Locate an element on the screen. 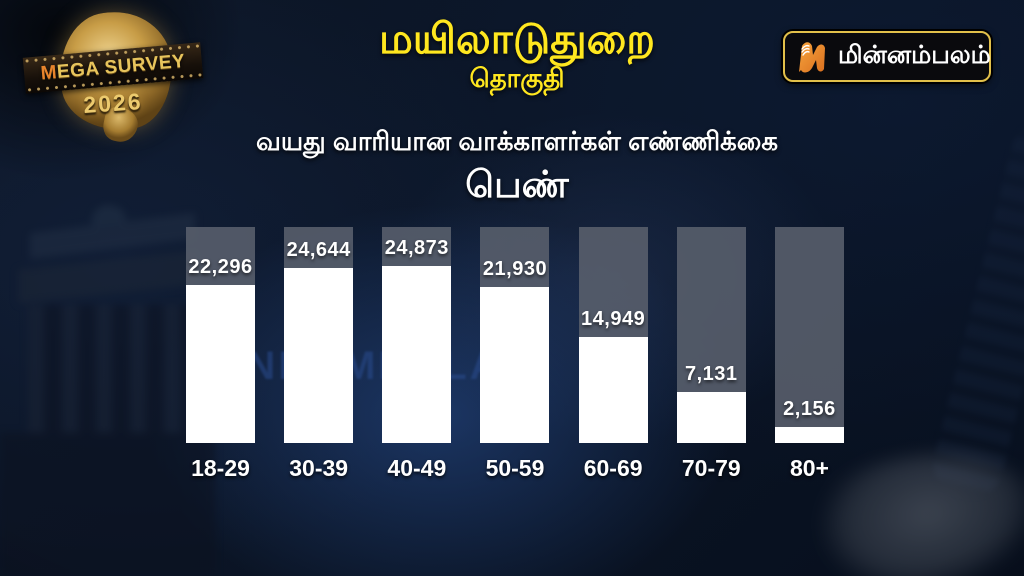 The height and width of the screenshot is (576, 1024). gender-label: பெண் is located at coordinates (517, 184).